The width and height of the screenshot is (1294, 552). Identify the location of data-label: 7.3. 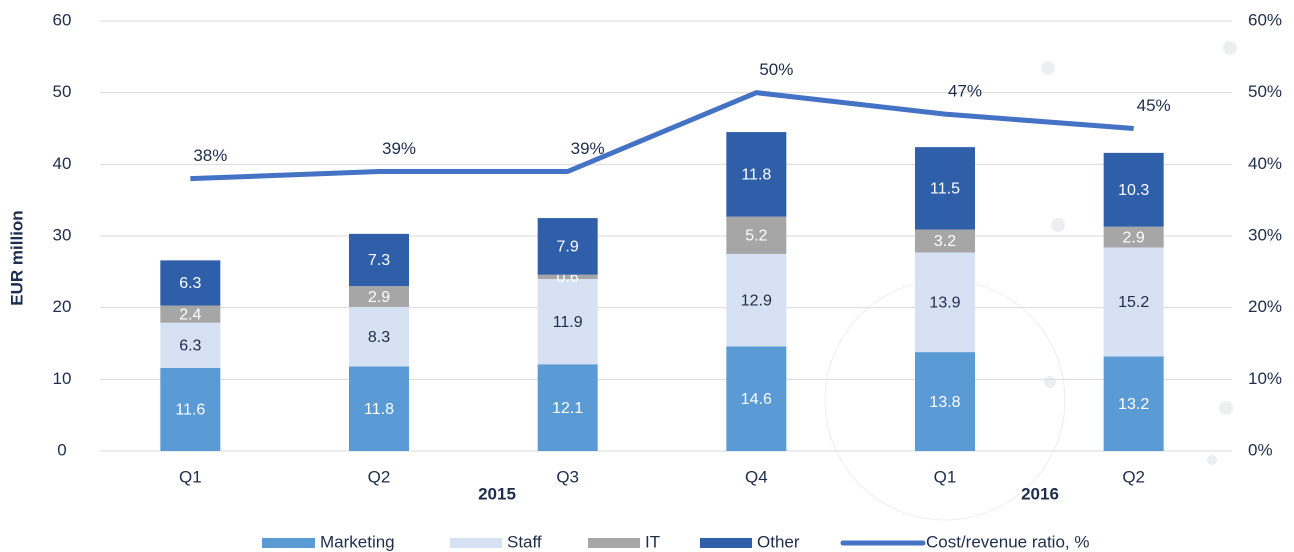
(379, 260).